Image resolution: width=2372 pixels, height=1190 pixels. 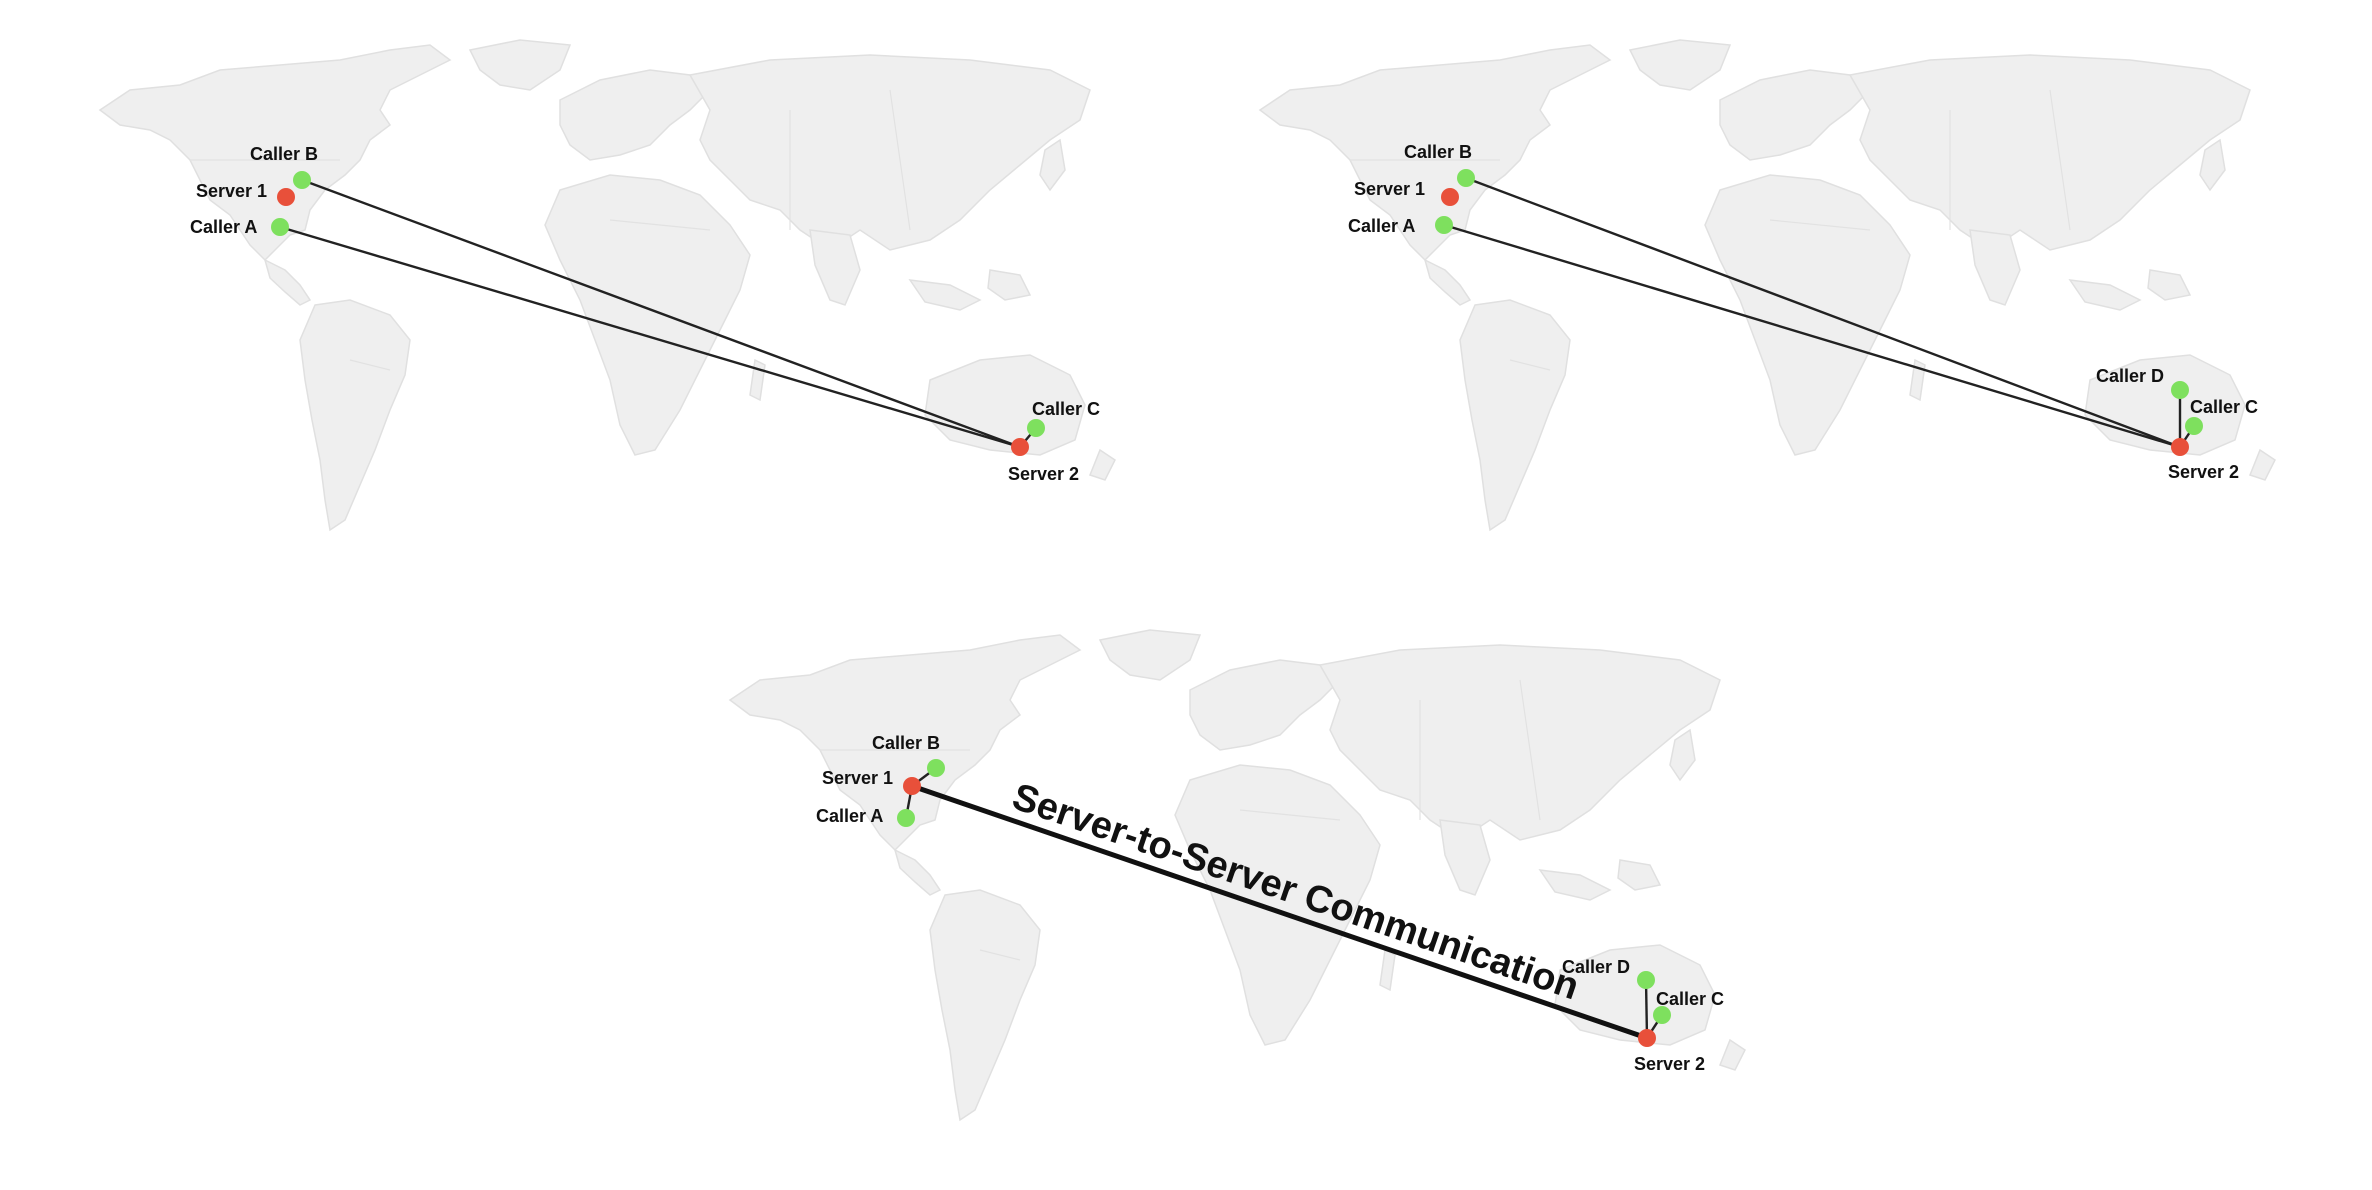 What do you see at coordinates (1279, 912) in the screenshot?
I see `link-server1-server2` at bounding box center [1279, 912].